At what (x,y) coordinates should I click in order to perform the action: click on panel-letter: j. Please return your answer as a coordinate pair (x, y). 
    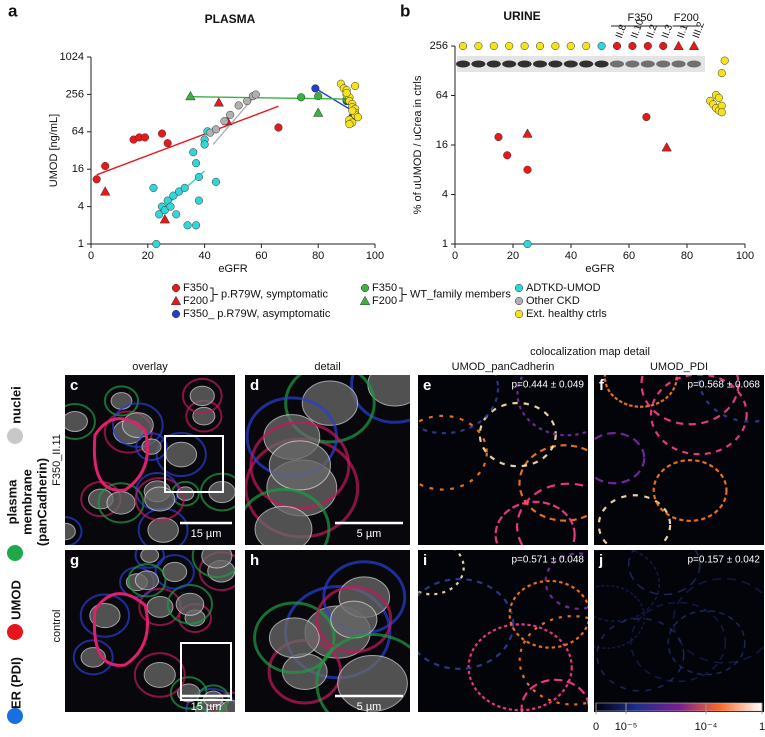
    Looking at the image, I should click on (600, 560).